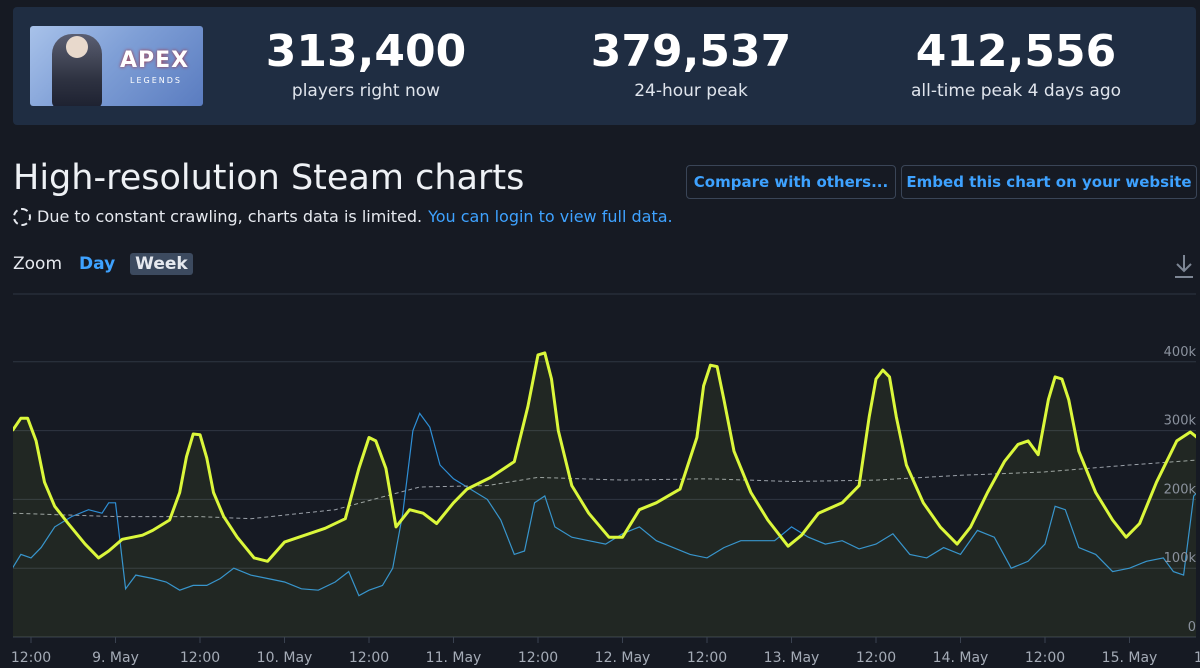 The width and height of the screenshot is (1200, 668). What do you see at coordinates (285, 658) in the screenshot?
I see `x-tick-label: 10. May` at bounding box center [285, 658].